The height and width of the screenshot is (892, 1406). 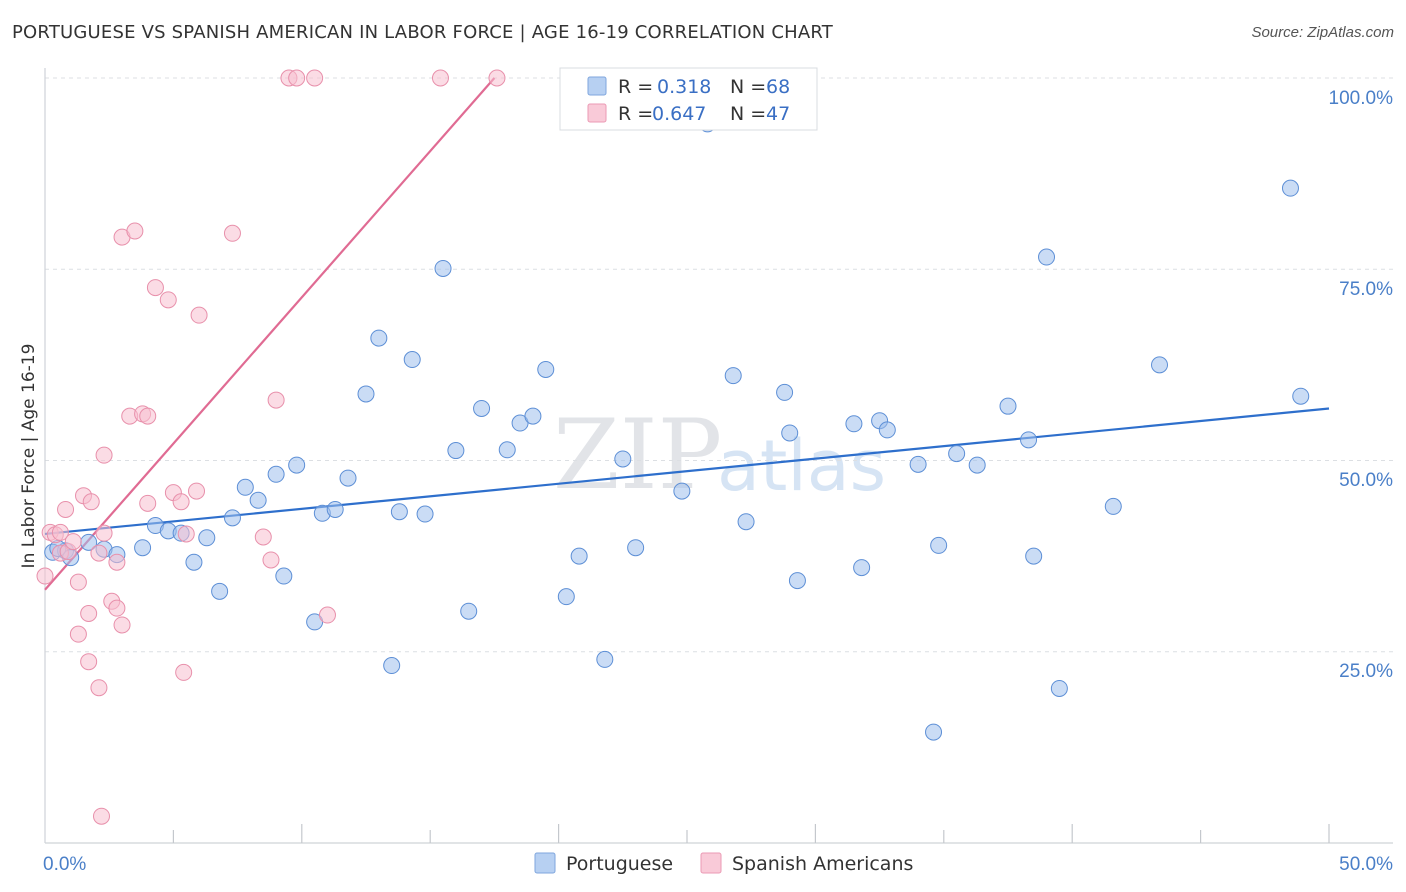 What do you see at coordinates (29, 456) in the screenshot?
I see `y-axis-label: In Labor Force | Age 16-19` at bounding box center [29, 456].